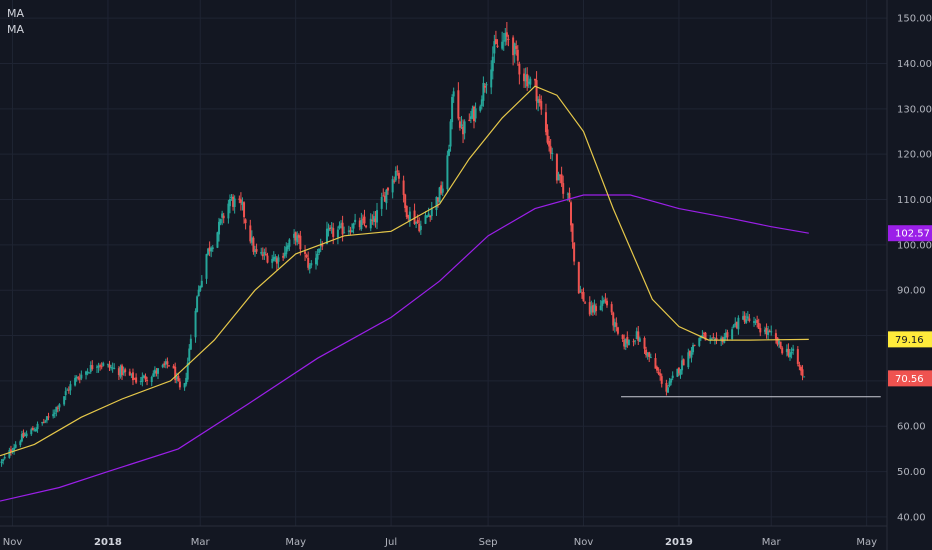 The image size is (932, 550). I want to click on legend-item-ma-long: MA, so click(16, 29).